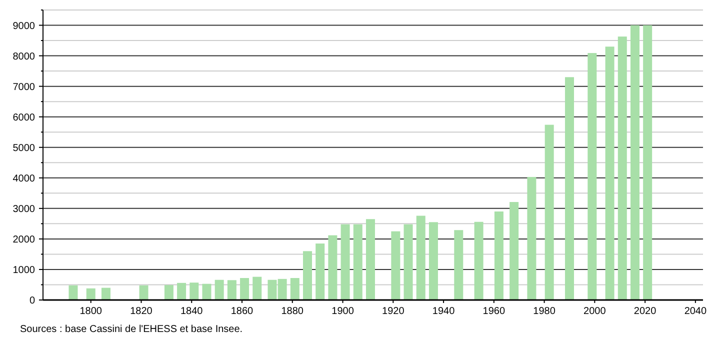 The width and height of the screenshot is (710, 340). I want to click on x-tick-label: 2040, so click(695, 311).